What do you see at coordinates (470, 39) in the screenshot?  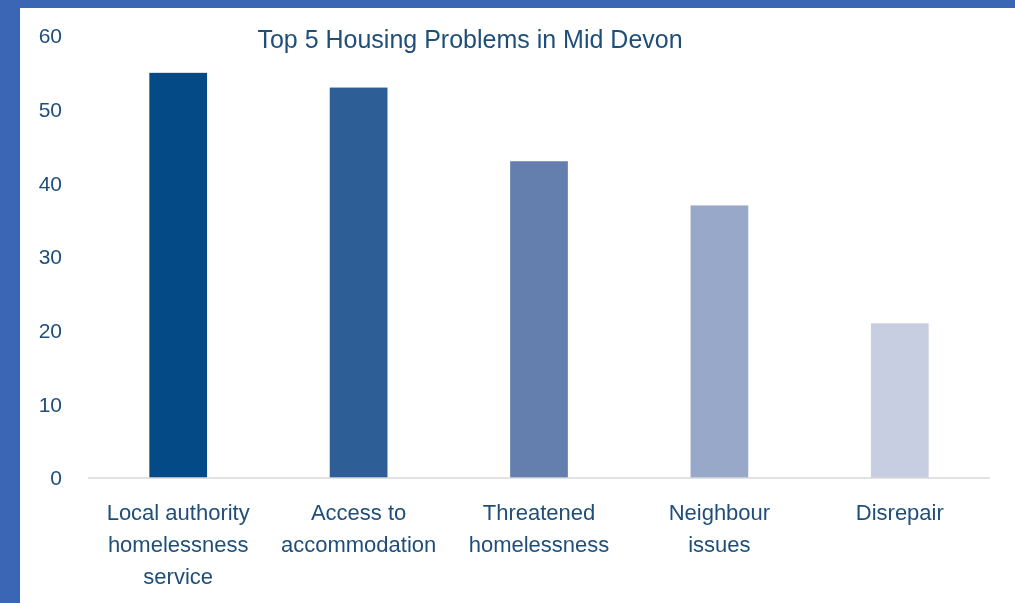 I see `chart-title: Top 5 Housing Problems in Mid Devon` at bounding box center [470, 39].